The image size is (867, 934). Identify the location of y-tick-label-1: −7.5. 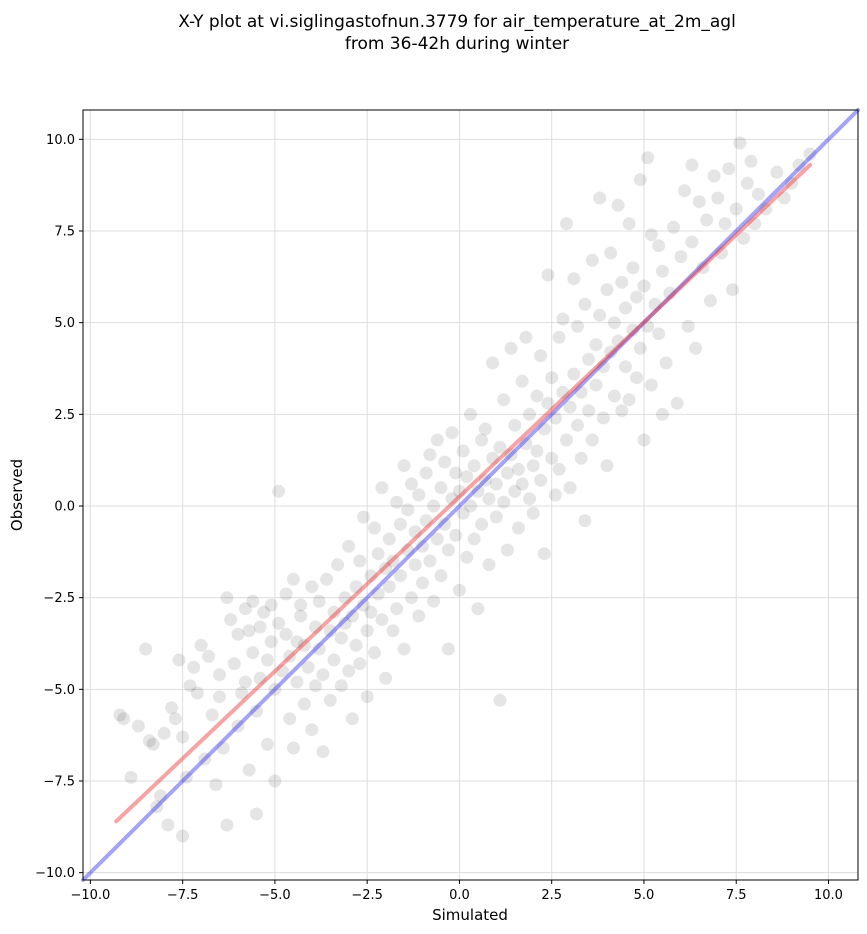
(59, 782).